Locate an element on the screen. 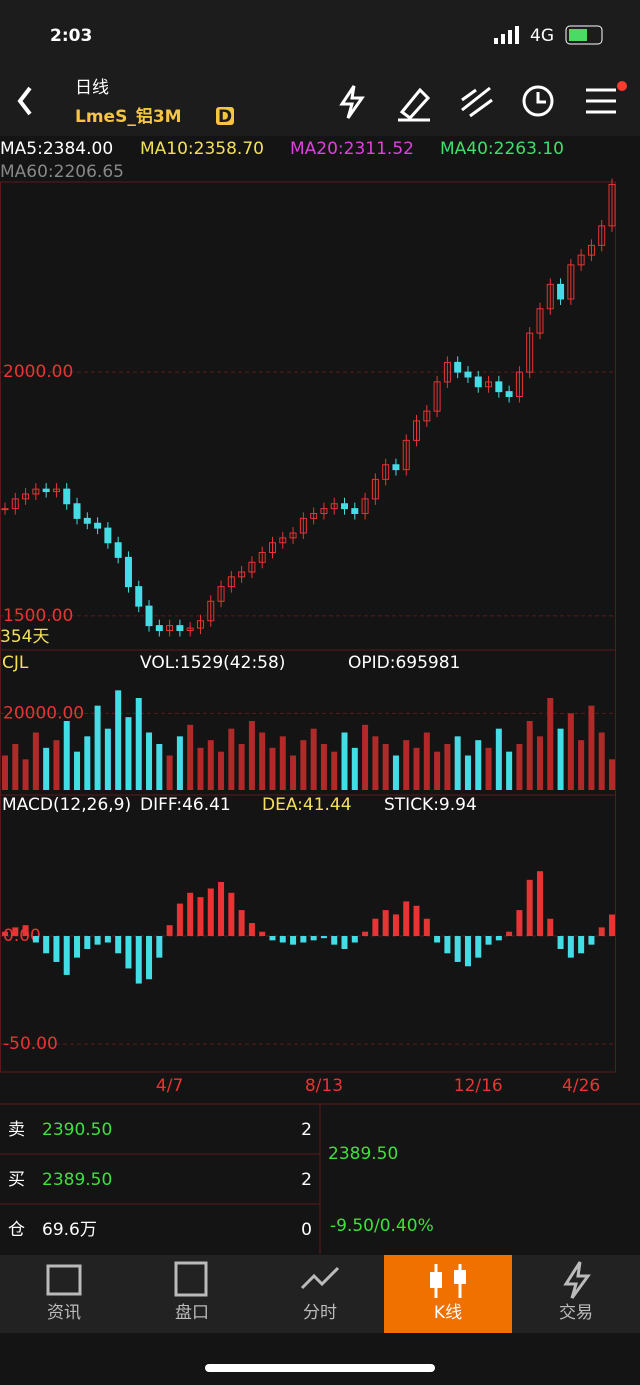 This screenshot has height=1385, width=640. draw-icon is located at coordinates (414, 104).